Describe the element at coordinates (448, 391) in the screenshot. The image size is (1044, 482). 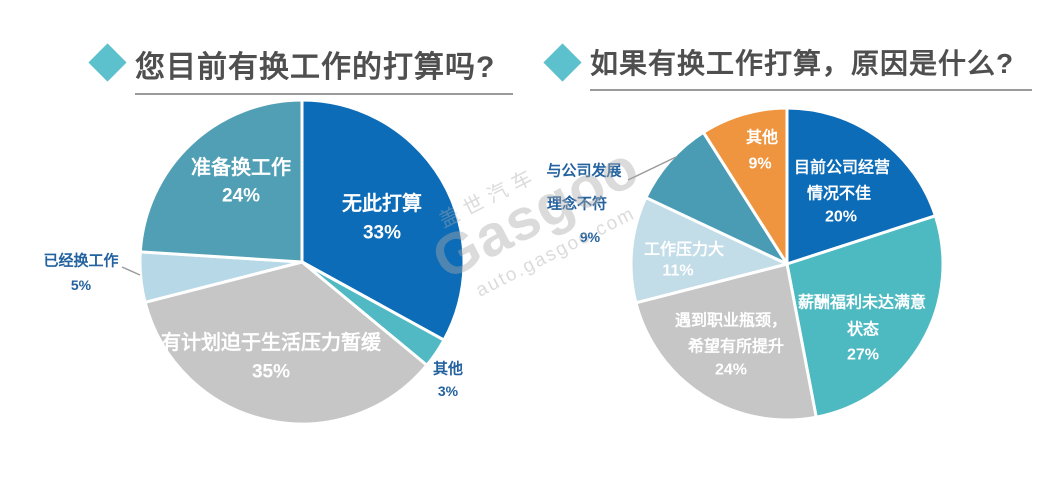
I see `left-pie-slice-1-percent: 3%` at that location.